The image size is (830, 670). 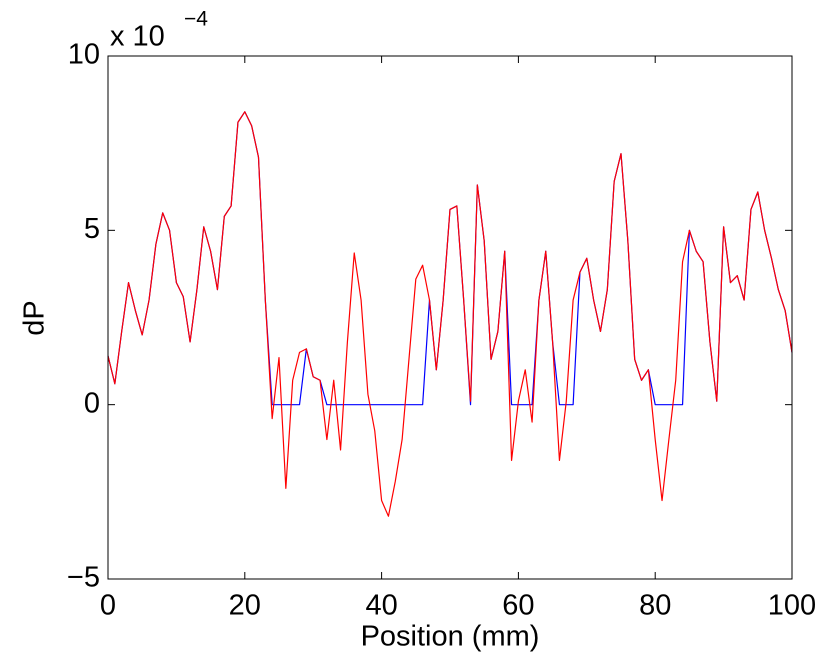 What do you see at coordinates (35, 317) in the screenshot?
I see `y-axis-label: dP` at bounding box center [35, 317].